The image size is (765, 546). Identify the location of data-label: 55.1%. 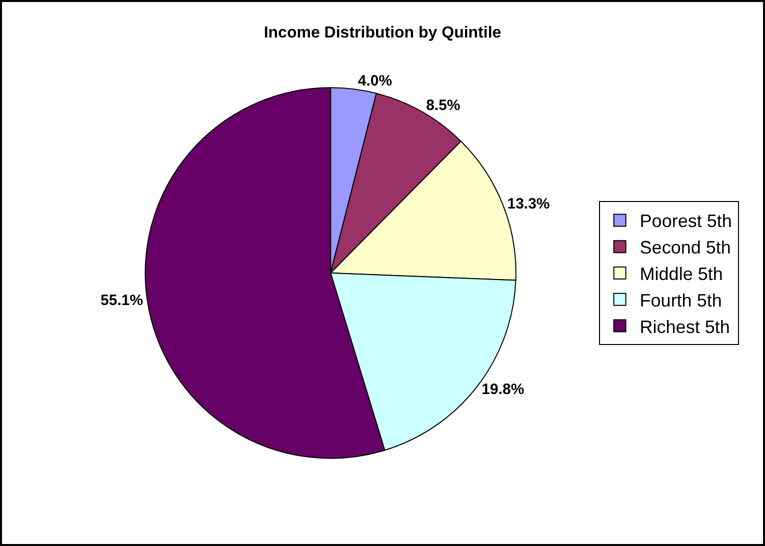
(122, 301).